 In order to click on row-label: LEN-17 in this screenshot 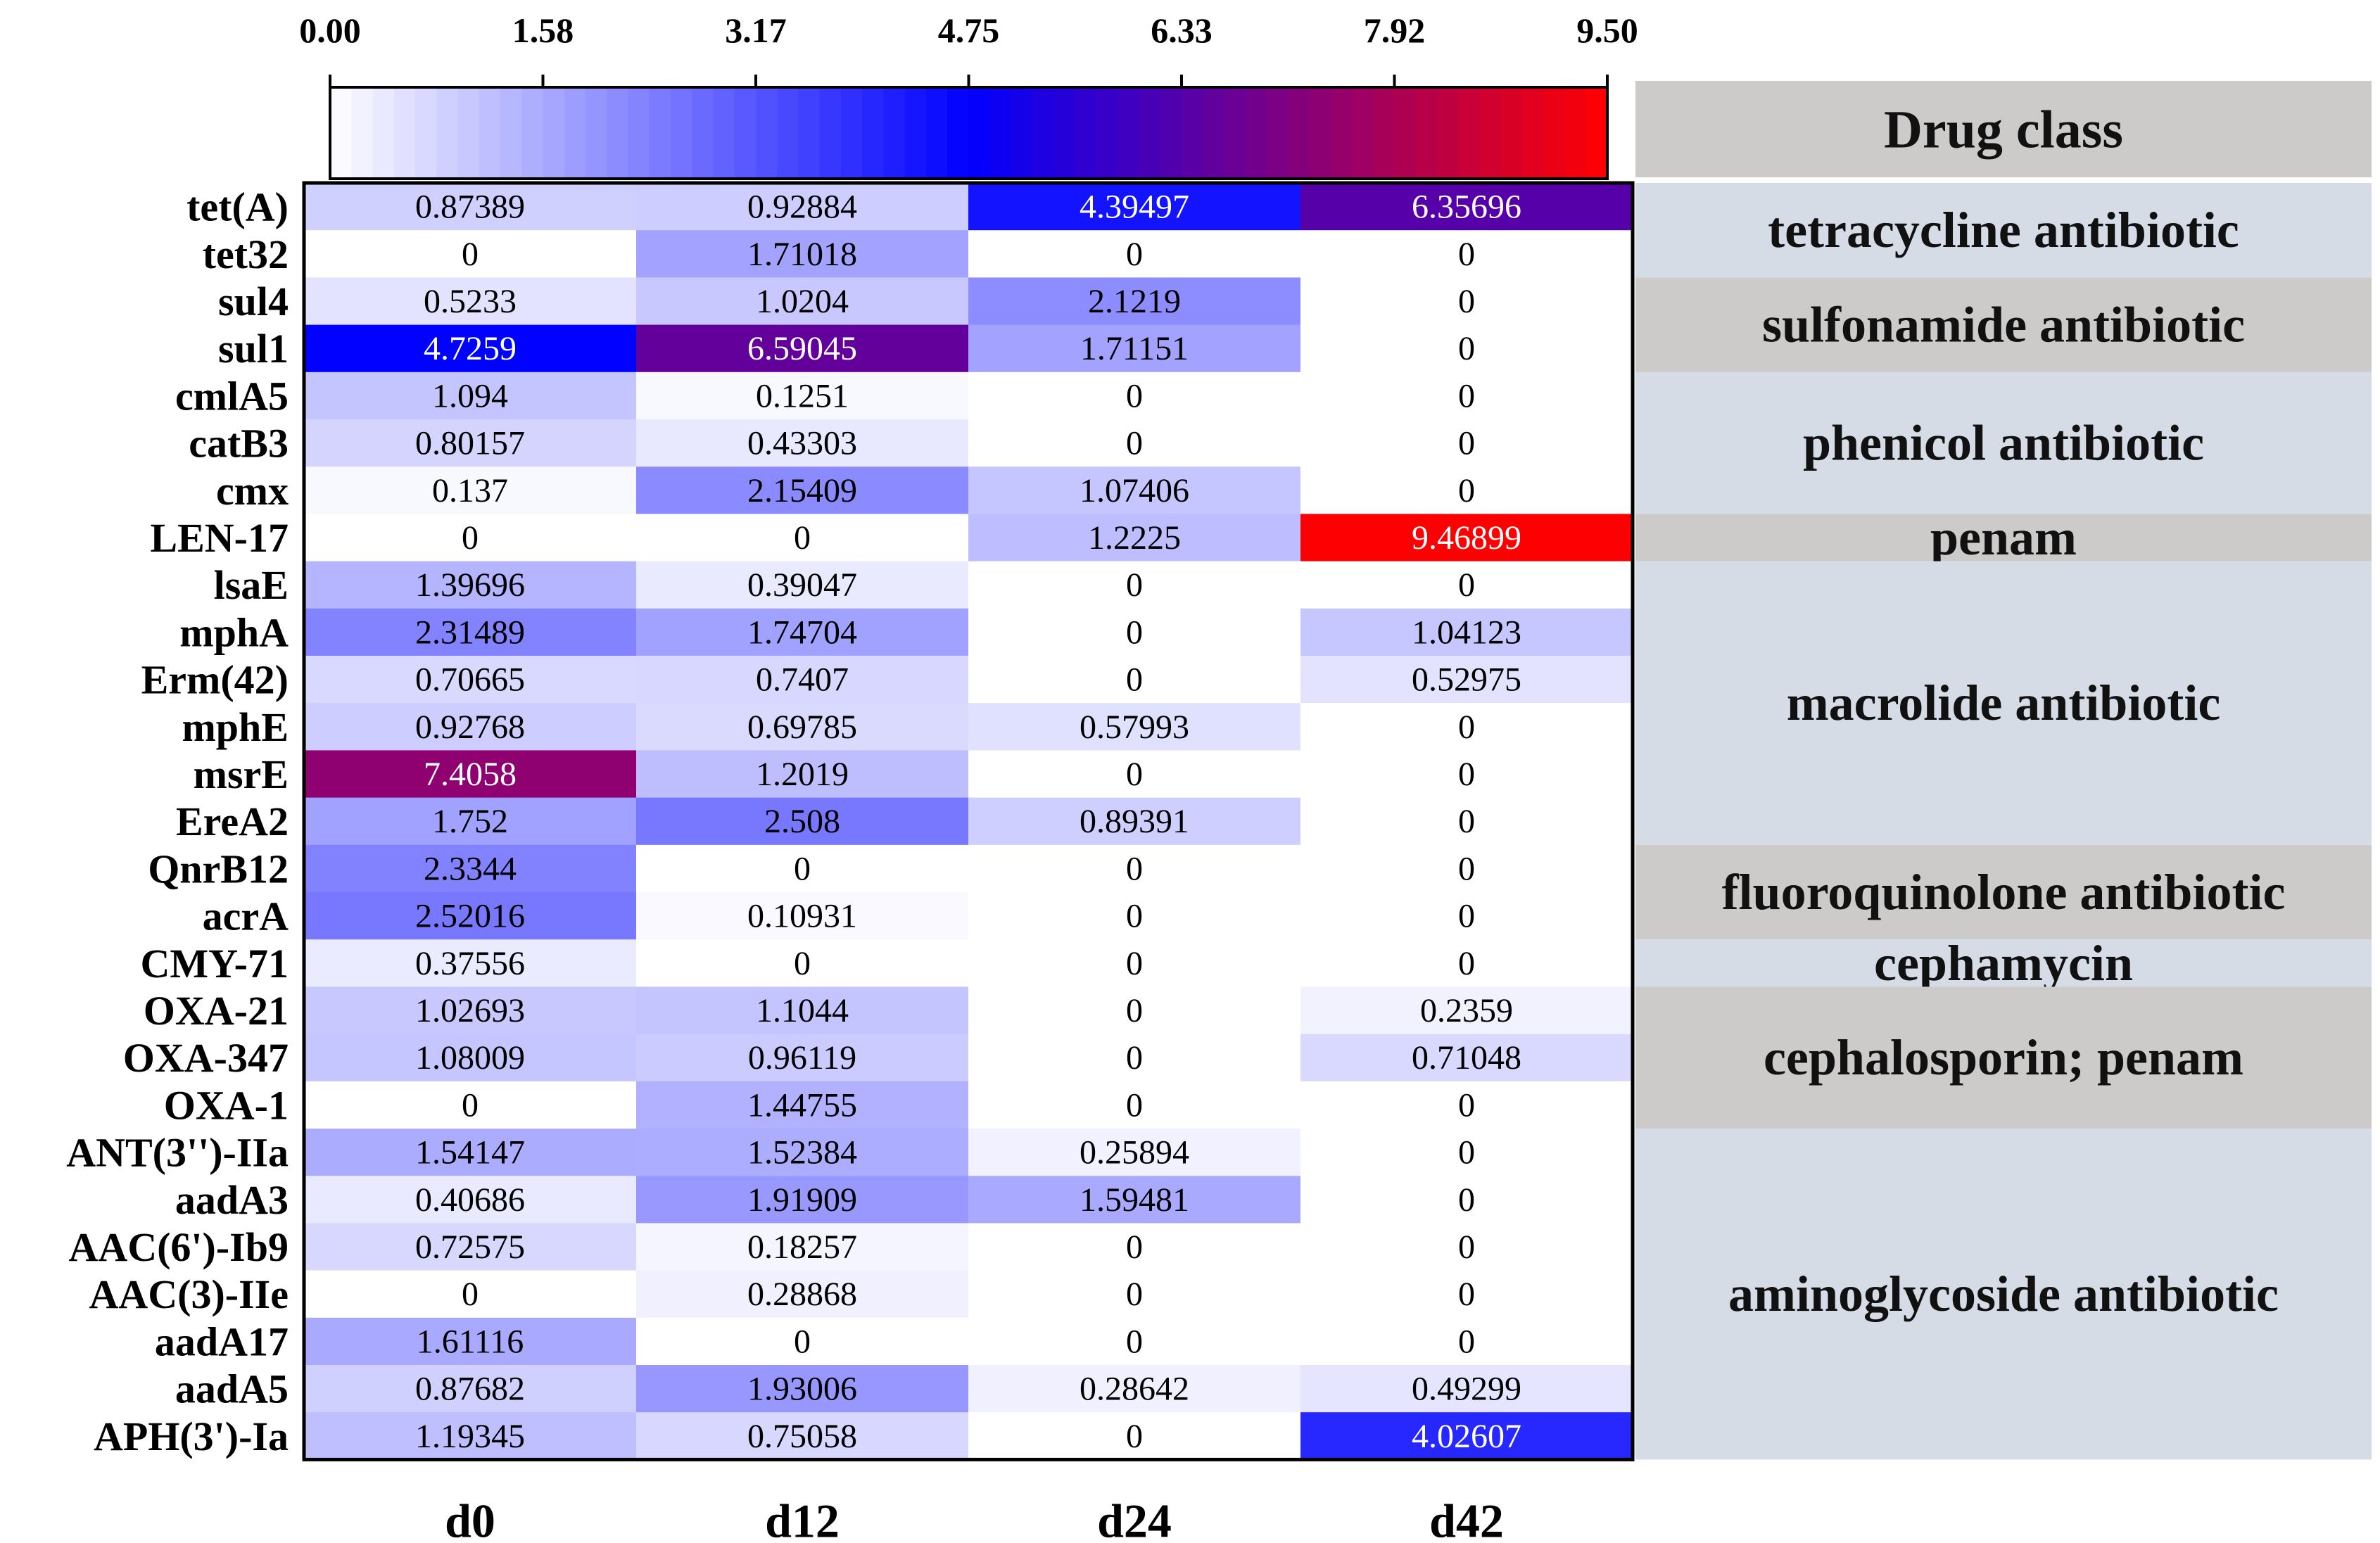, I will do `click(219, 538)`.